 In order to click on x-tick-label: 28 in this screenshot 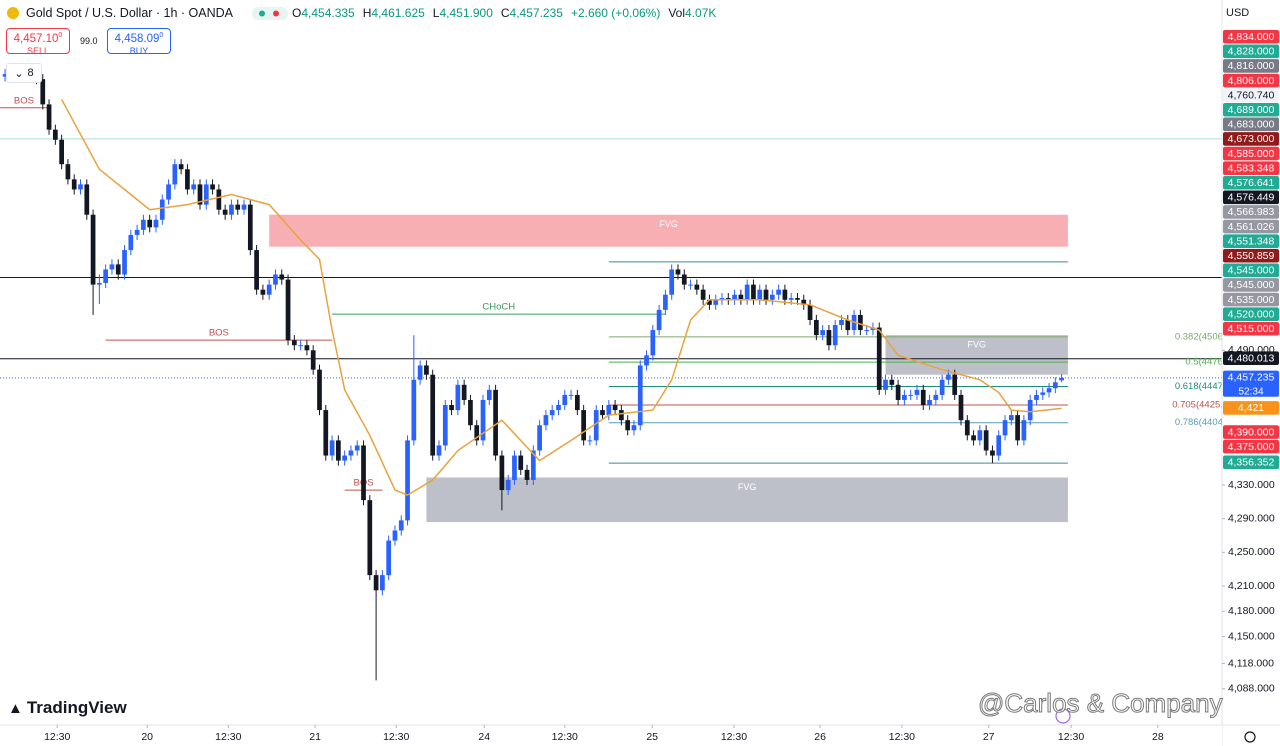, I will do `click(1158, 737)`.